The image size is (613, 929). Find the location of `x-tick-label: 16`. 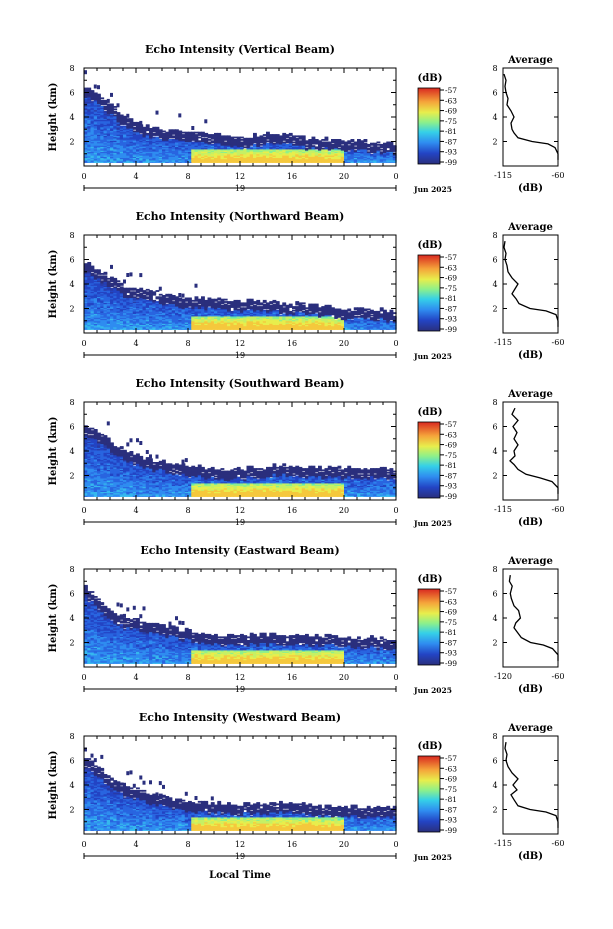

x-tick-label: 16 is located at coordinates (292, 176).